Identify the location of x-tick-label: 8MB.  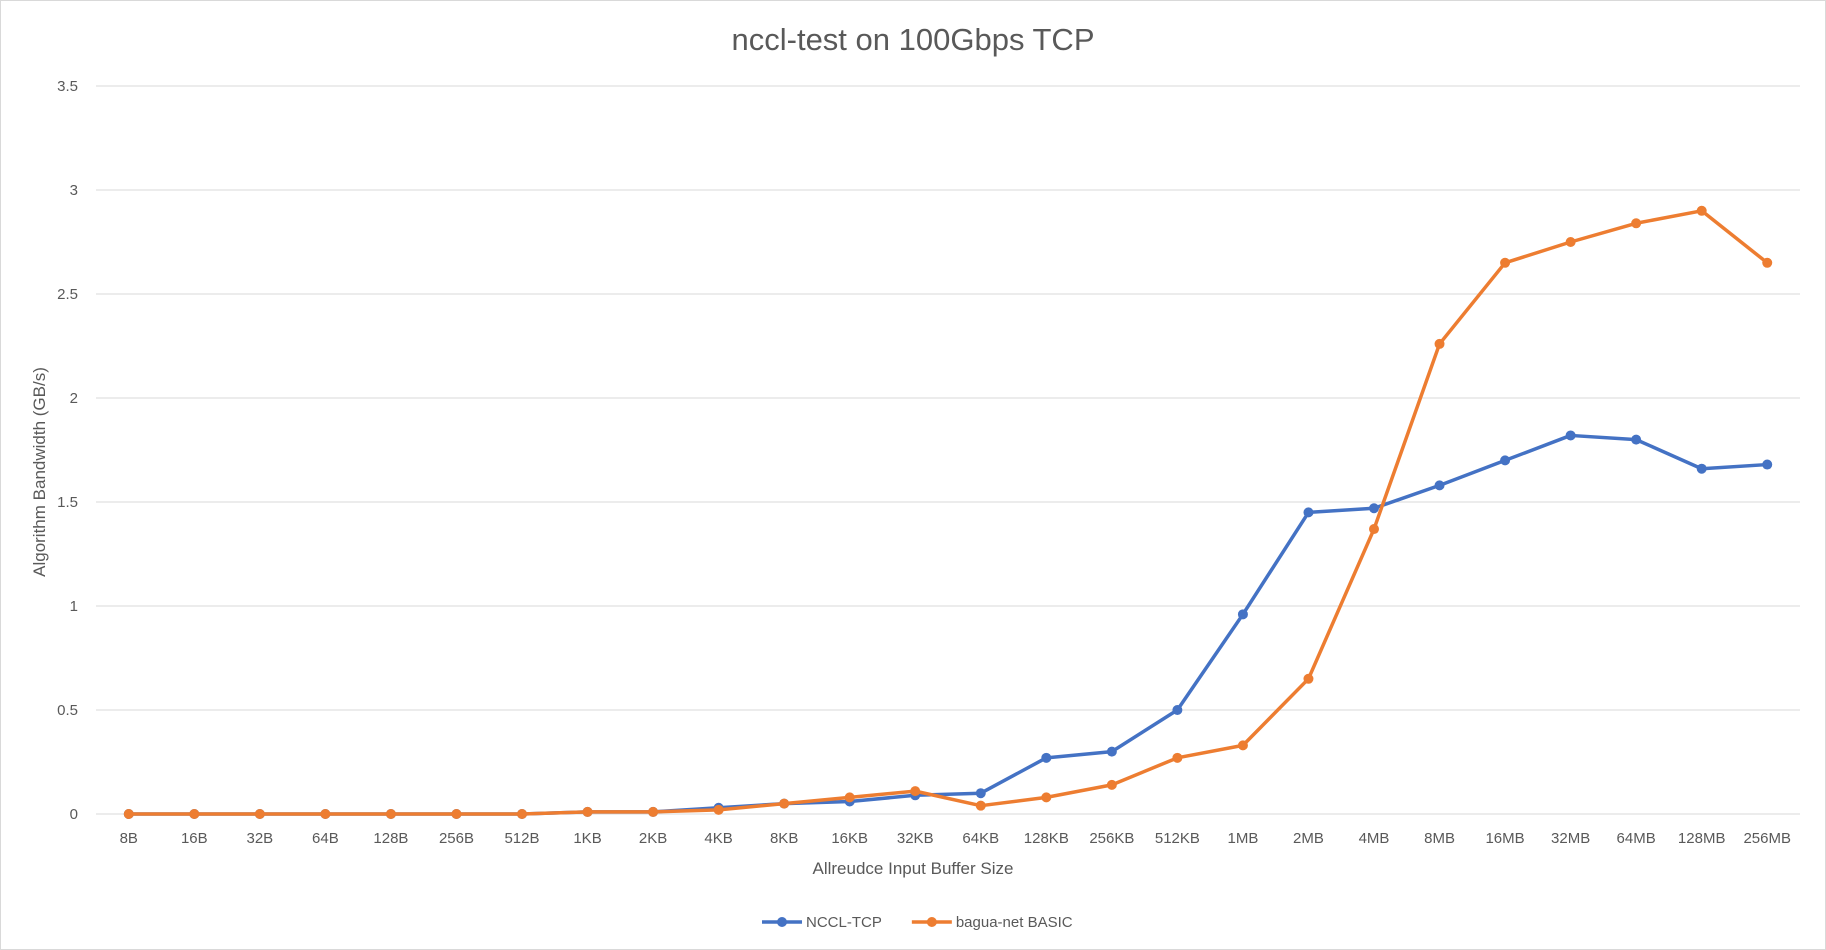
(1439, 838).